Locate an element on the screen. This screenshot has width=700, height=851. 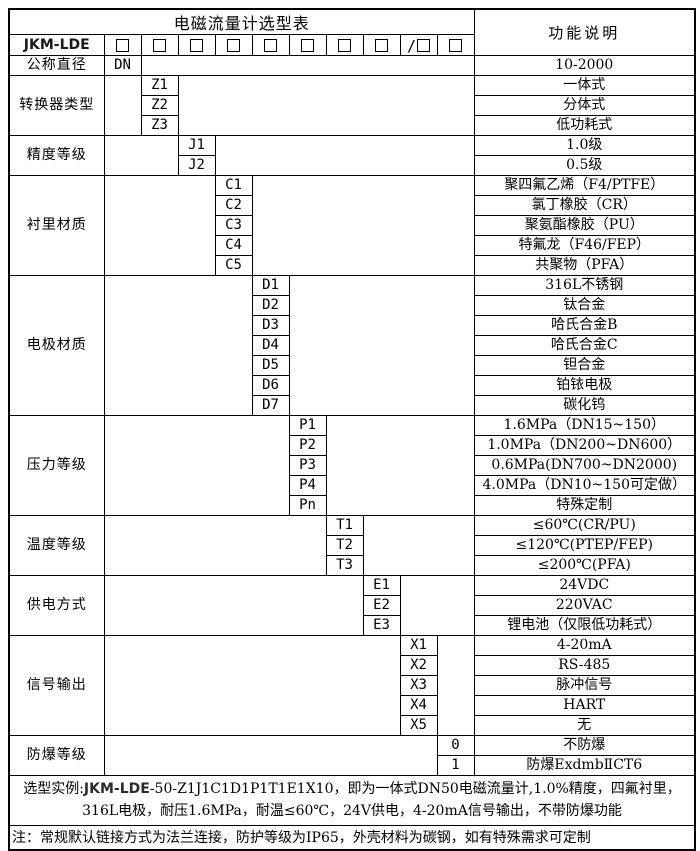
section-desc: 锂电池（仅限低功耗式） is located at coordinates (584, 625).